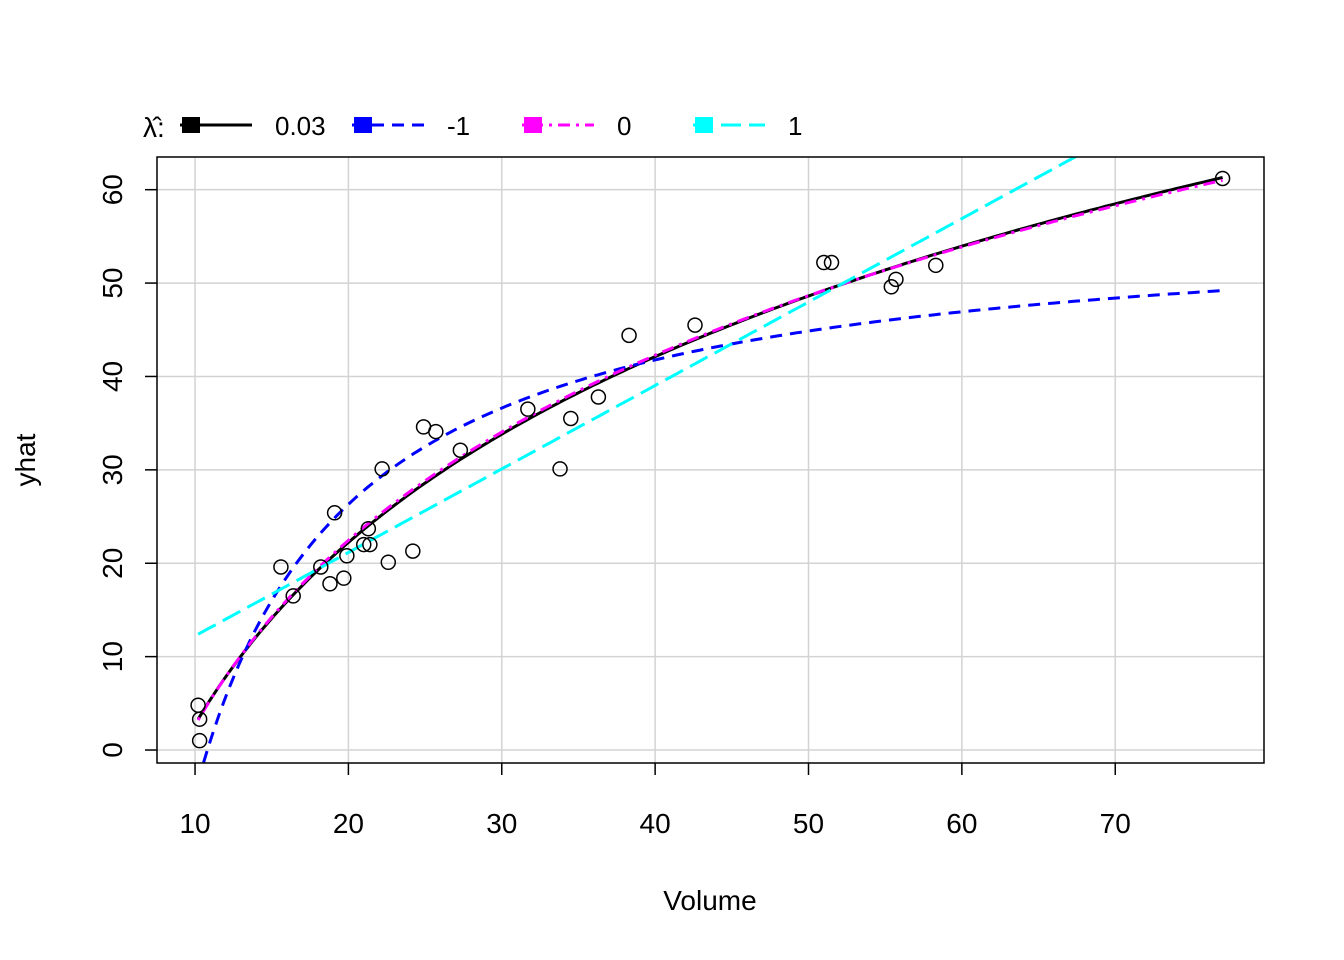 This screenshot has width=1344, height=960. Describe the element at coordinates (458, 126) in the screenshot. I see `legend-label: -1` at that location.